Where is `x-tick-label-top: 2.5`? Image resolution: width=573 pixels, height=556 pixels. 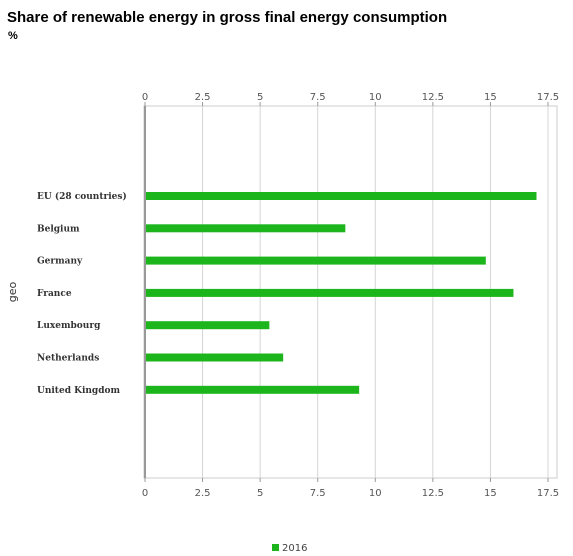 x-tick-label-top: 2.5 is located at coordinates (203, 97).